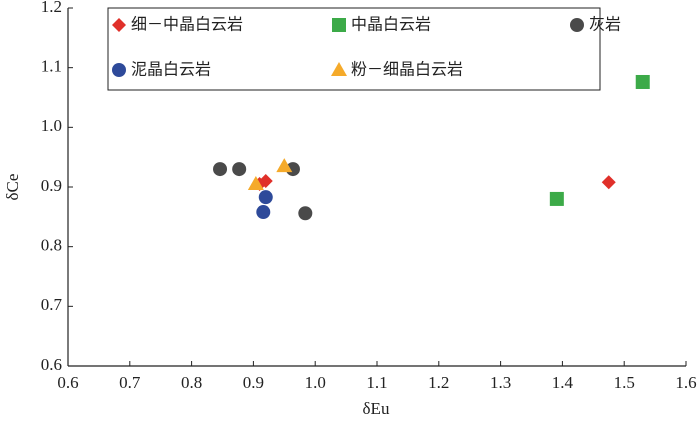  What do you see at coordinates (67, 382) in the screenshot?
I see `x-tick-label: 0.6` at bounding box center [67, 382].